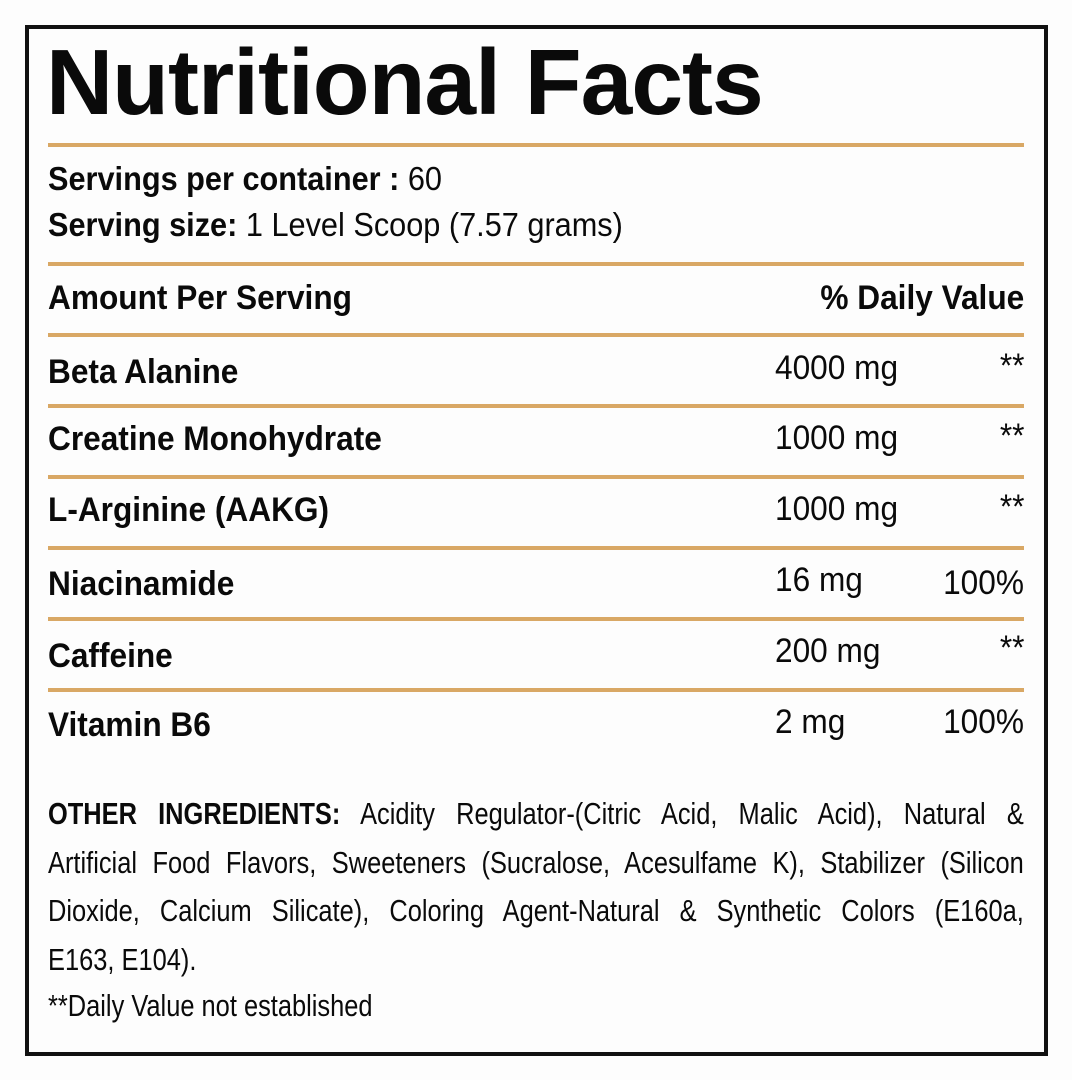 The width and height of the screenshot is (1072, 1080). Describe the element at coordinates (141, 584) in the screenshot. I see `nutrient-name: Niacinamide` at that location.